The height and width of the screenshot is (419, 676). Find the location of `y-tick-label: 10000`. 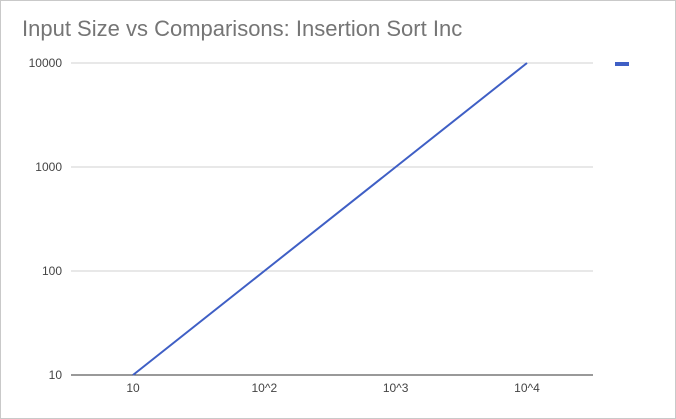

y-tick-label: 10000 is located at coordinates (46, 63).